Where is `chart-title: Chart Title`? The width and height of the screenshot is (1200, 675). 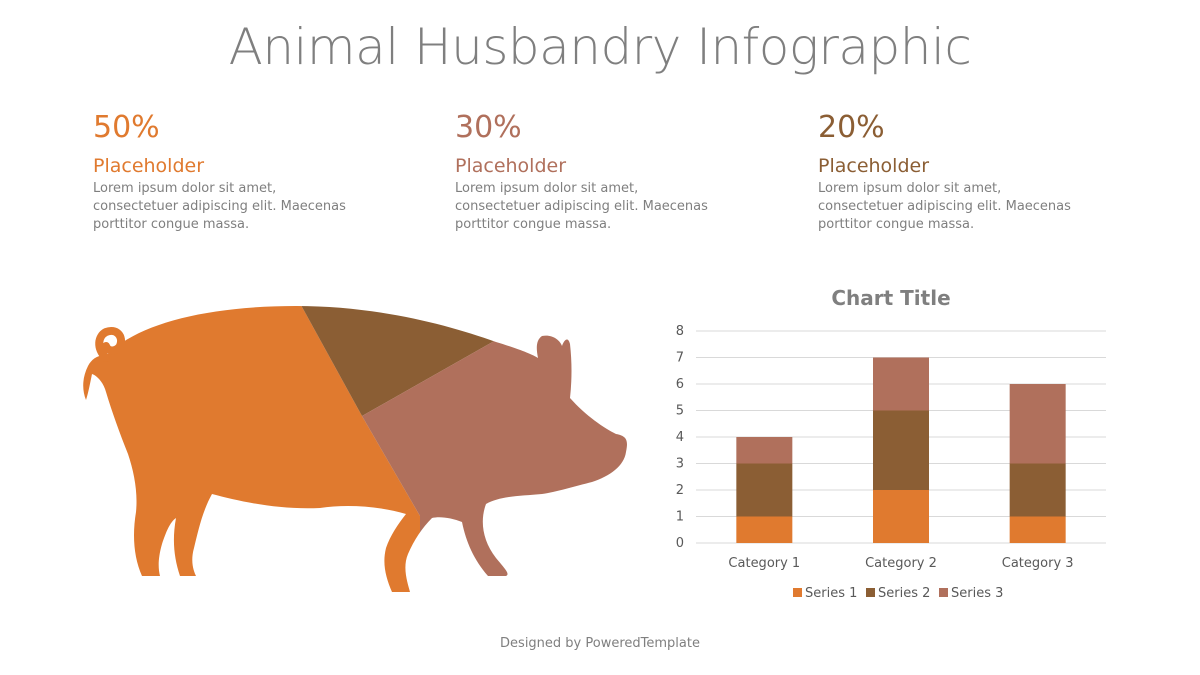 chart-title: Chart Title is located at coordinates (890, 298).